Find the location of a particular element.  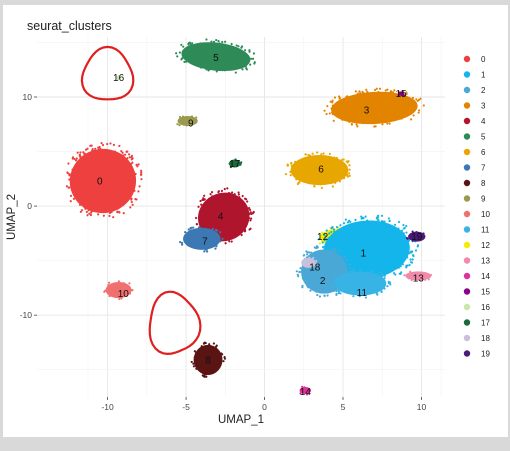

cluster-13-point is located at coordinates (428, 279).